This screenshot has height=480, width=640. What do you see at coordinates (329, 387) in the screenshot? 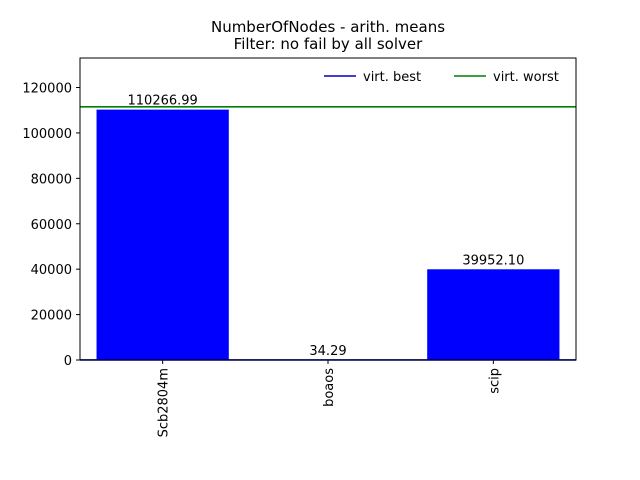
I see `x-tick-label-boaos: boaos` at bounding box center [329, 387].